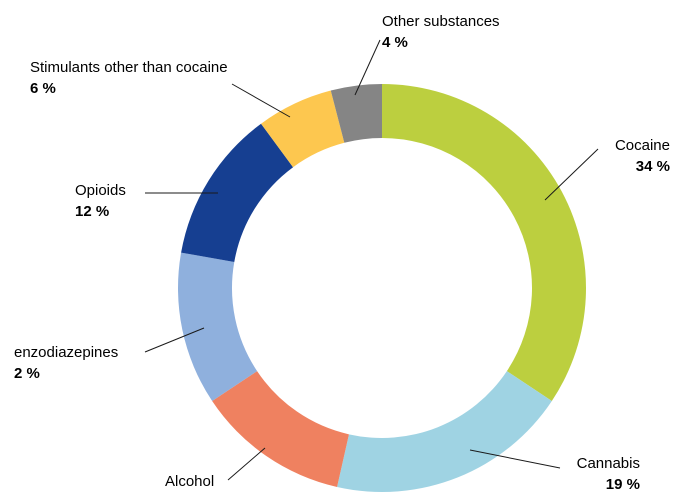  Describe the element at coordinates (43, 88) in the screenshot. I see `value-stimulants-other-than-cocaine: 6 %` at that location.